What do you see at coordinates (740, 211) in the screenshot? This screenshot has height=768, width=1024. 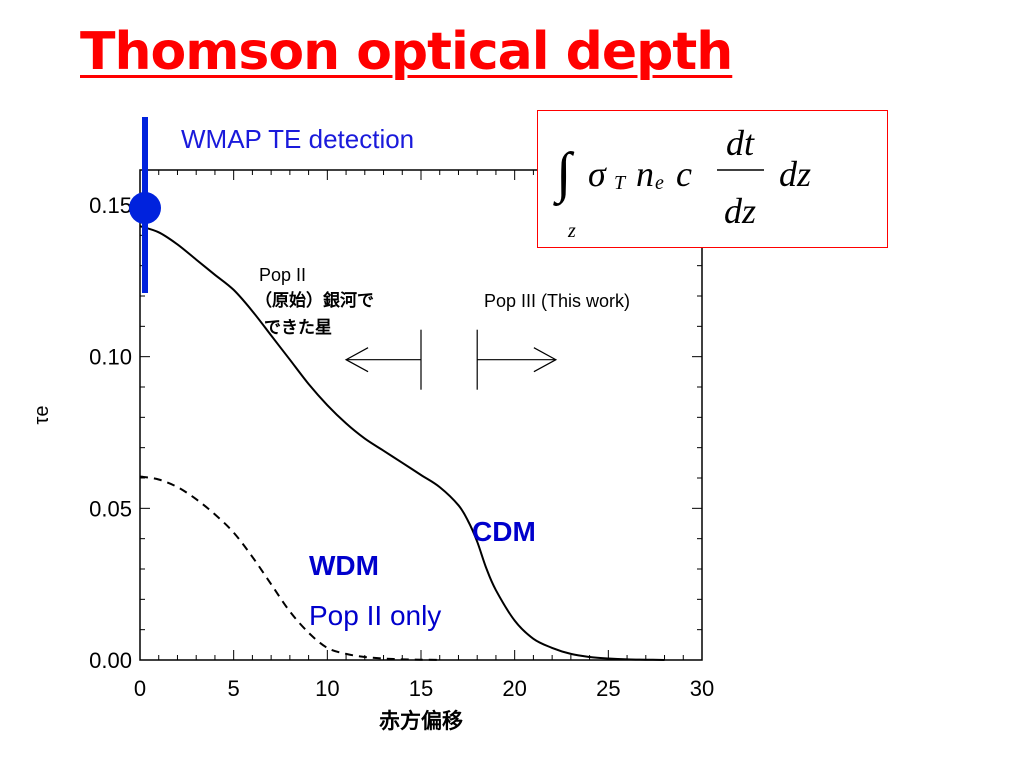 I see `fraction-denominator: dz` at bounding box center [740, 211].